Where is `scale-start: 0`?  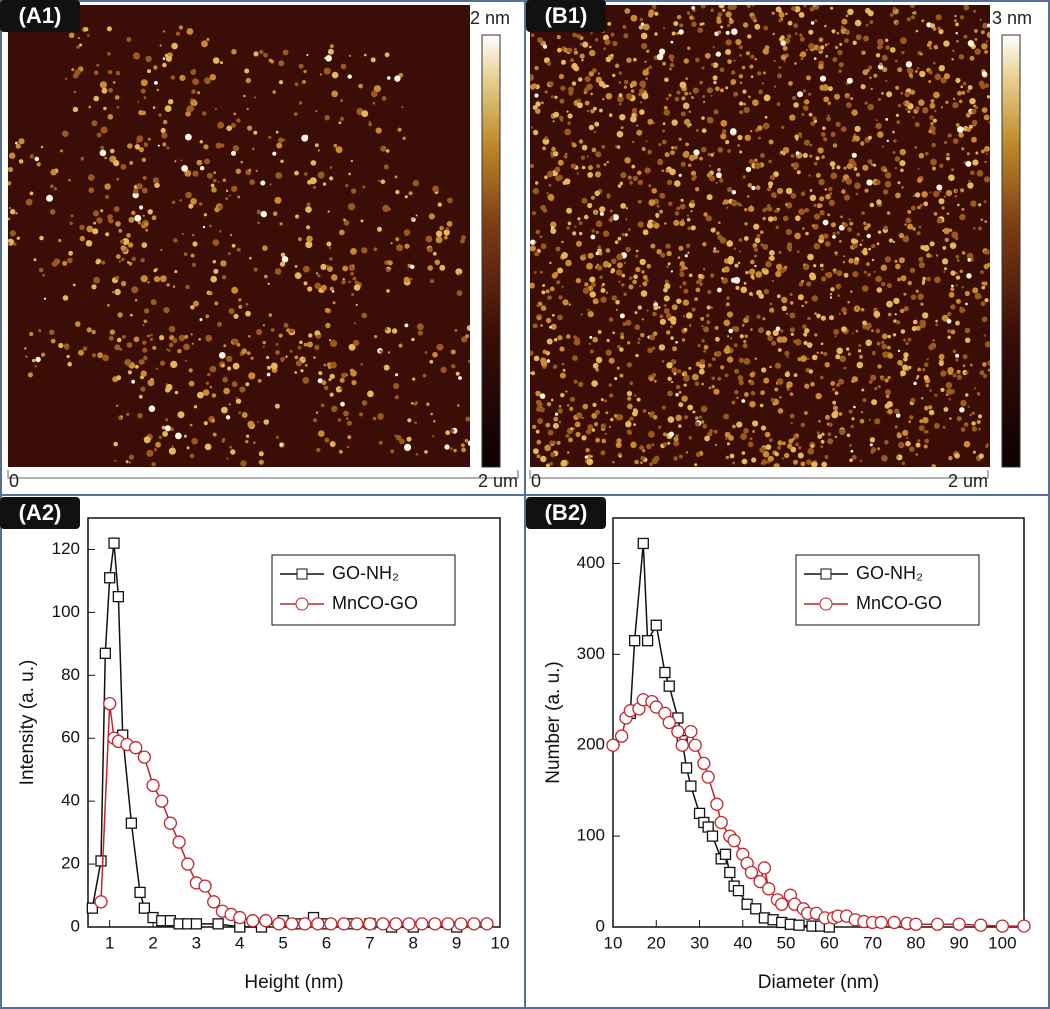
scale-start: 0 is located at coordinates (536, 481).